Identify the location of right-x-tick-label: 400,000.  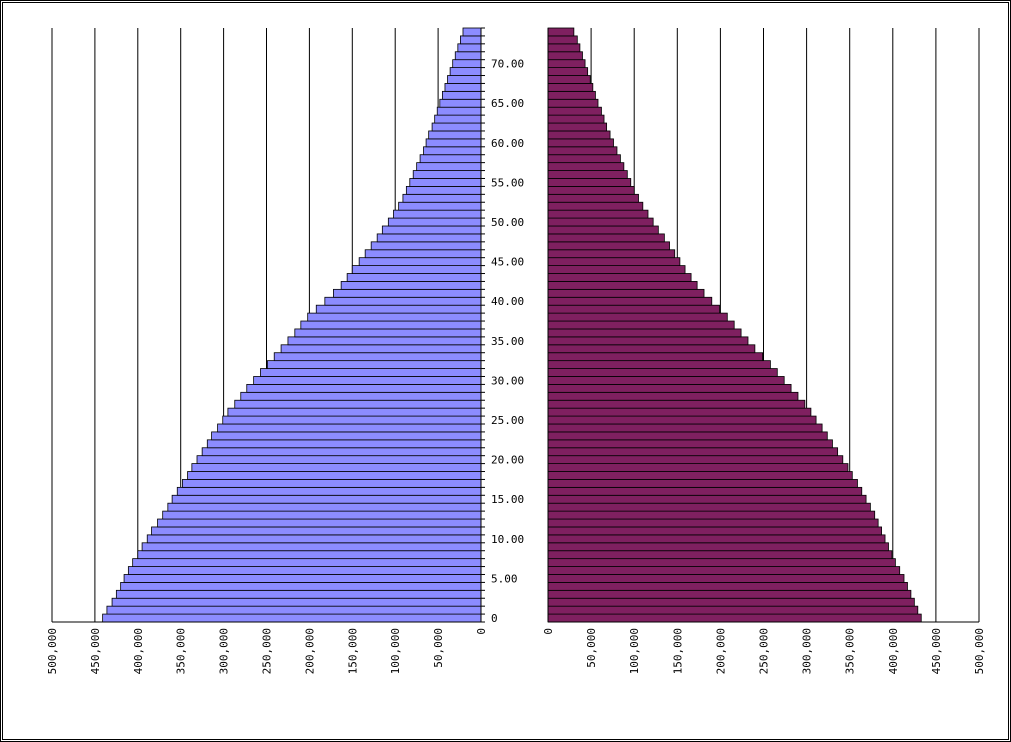
(893, 651).